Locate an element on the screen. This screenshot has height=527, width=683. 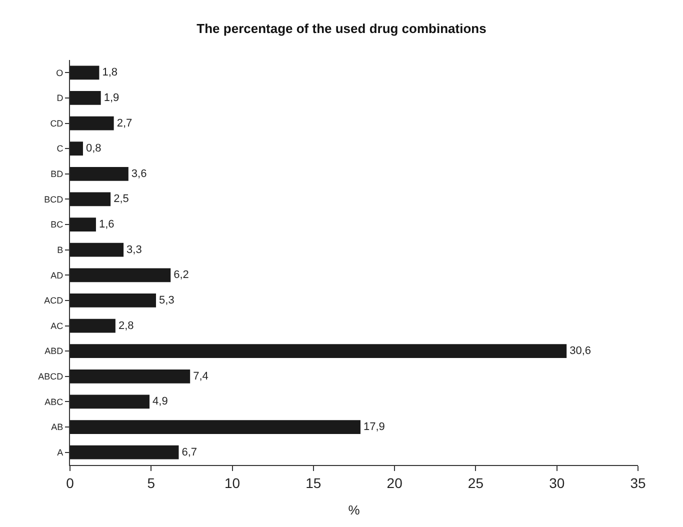
y-tick-label: AD is located at coordinates (57, 275).